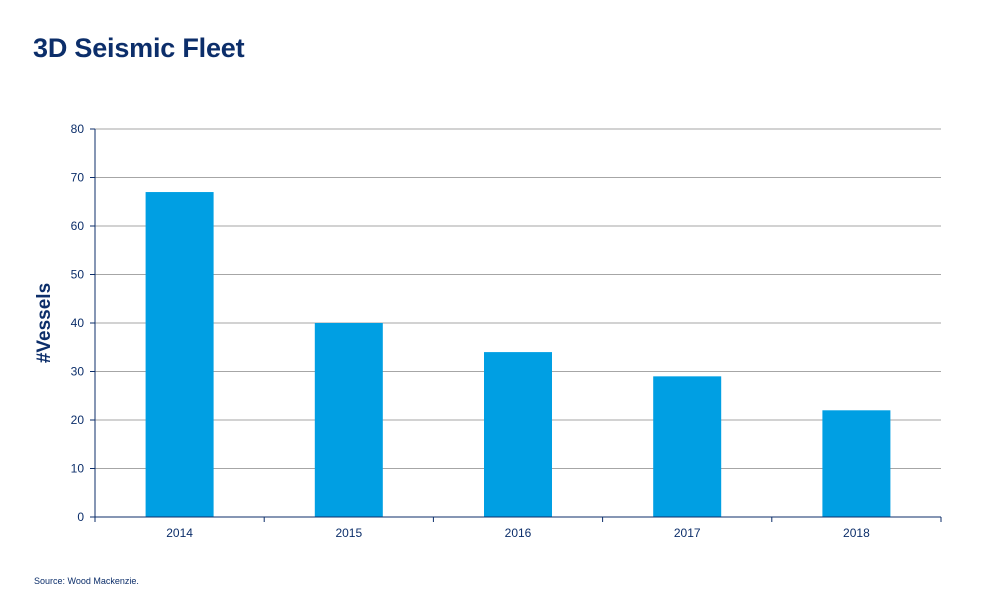 The image size is (1000, 600). Describe the element at coordinates (86, 581) in the screenshot. I see `source-note: Source: Wood Mackenzie.` at that location.